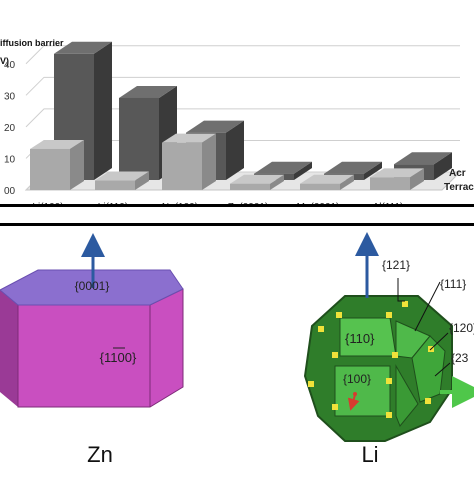 The height and width of the screenshot is (482, 474). What do you see at coordinates (113, 203) in the screenshot?
I see `x-category-label: Li(110)` at bounding box center [113, 203].